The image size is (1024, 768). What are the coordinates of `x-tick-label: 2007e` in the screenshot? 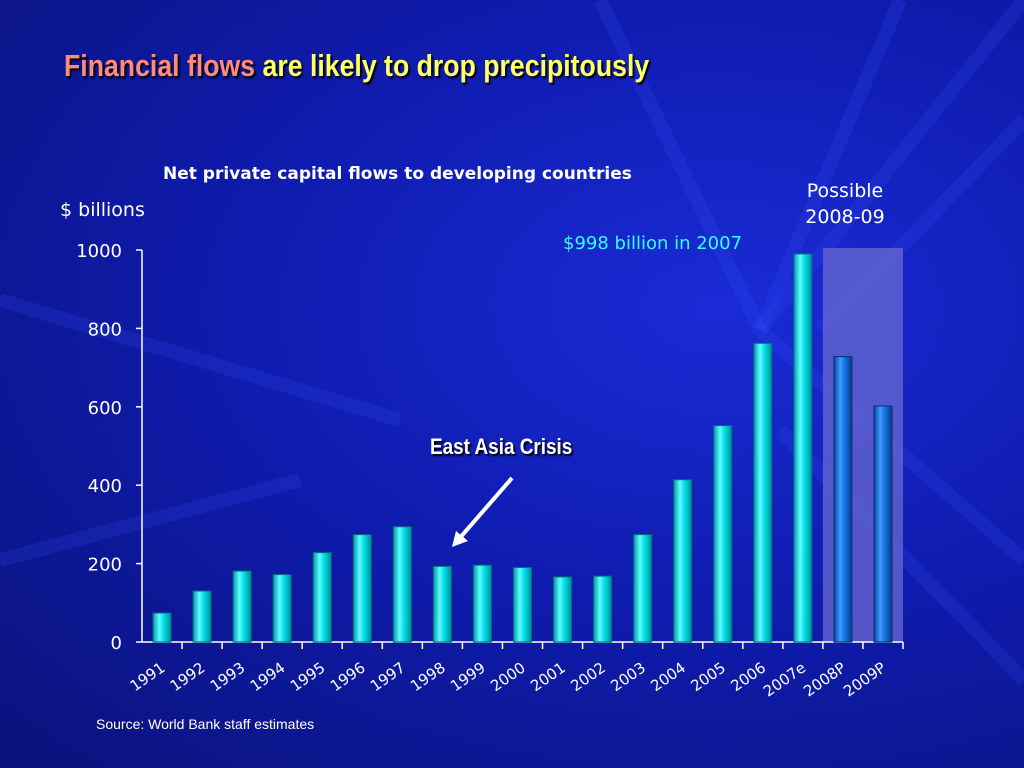 It's located at (784, 680).